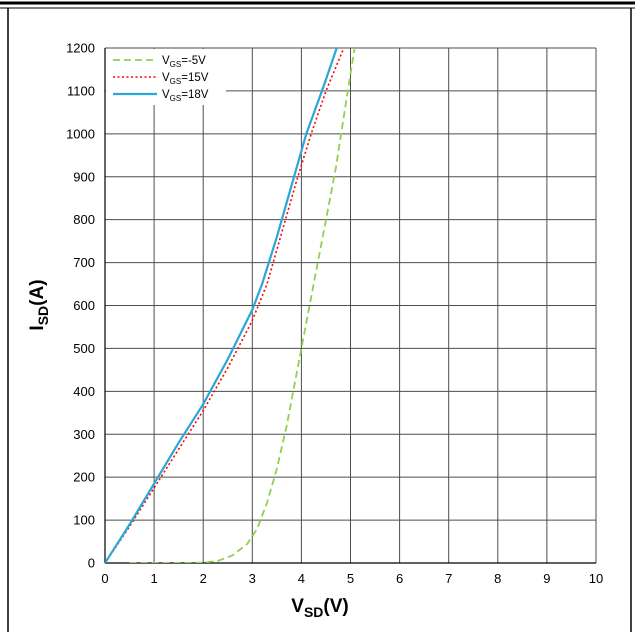 The width and height of the screenshot is (635, 637). I want to click on y-tick-label: 1000, so click(80, 133).